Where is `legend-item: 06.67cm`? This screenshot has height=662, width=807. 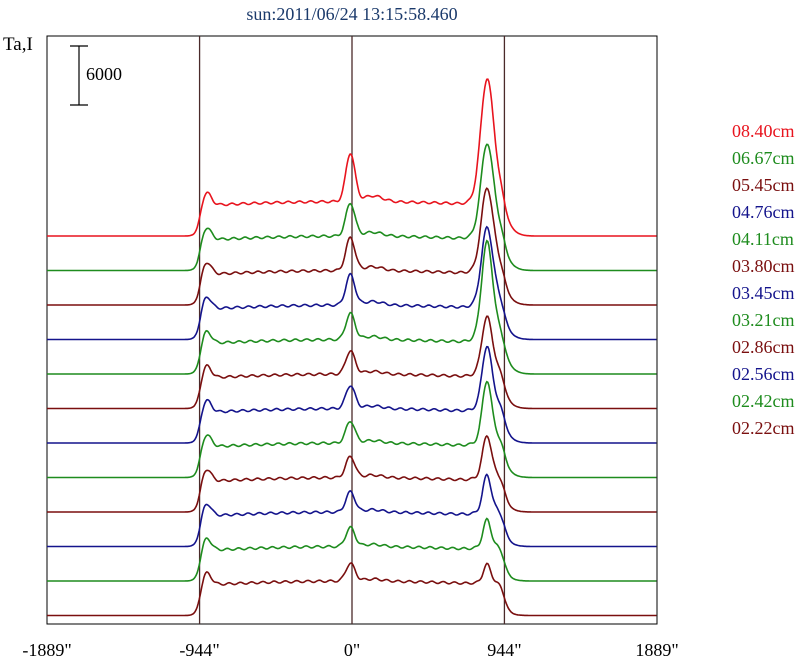 legend-item: 06.67cm is located at coordinates (763, 158).